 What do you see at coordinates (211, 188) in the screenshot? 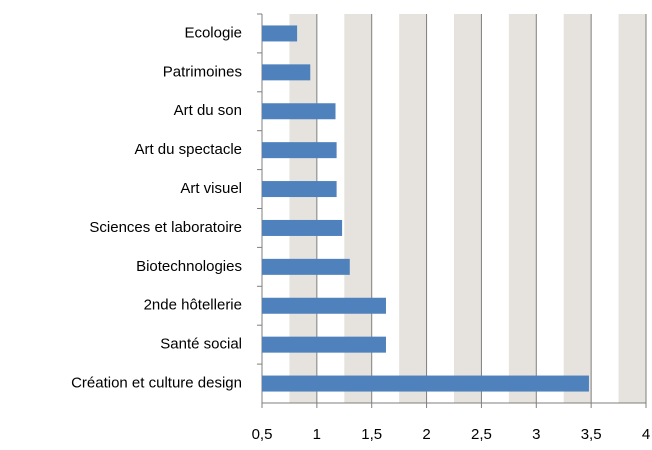
I see `y-tick-label: Art visuel` at bounding box center [211, 188].